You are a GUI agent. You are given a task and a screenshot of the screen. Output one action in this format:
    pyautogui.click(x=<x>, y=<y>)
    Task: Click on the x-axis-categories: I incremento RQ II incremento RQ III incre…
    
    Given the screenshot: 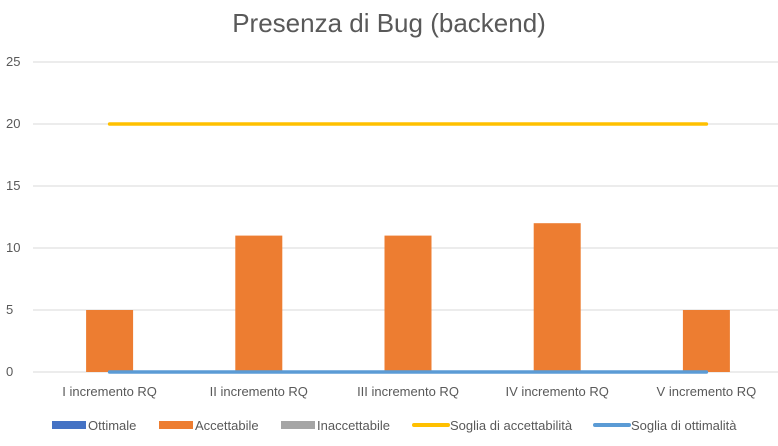 What is the action you would take?
    pyautogui.click(x=409, y=391)
    